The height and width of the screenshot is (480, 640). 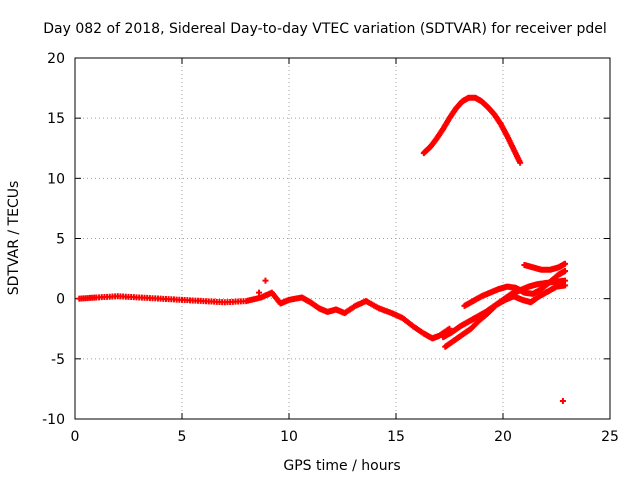 I want to click on x-tick-label: 15, so click(x=396, y=437).